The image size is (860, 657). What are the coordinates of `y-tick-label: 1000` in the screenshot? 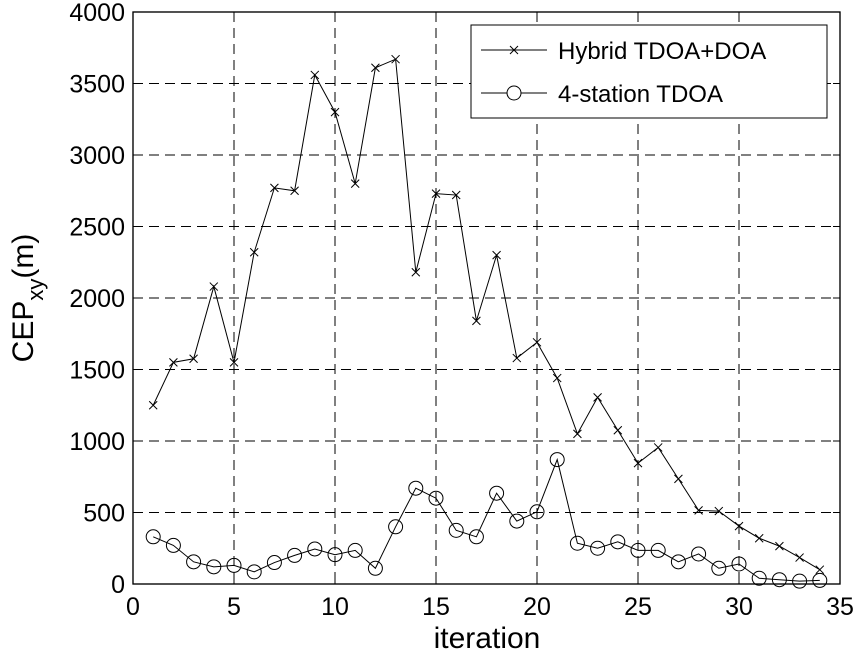 It's located at (97, 442).